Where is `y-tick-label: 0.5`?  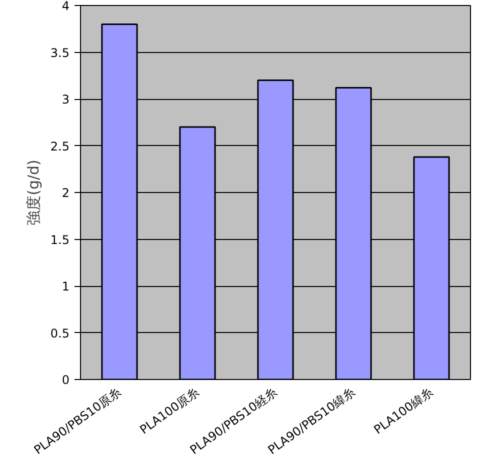
y-tick-label: 0.5 is located at coordinates (60, 333).